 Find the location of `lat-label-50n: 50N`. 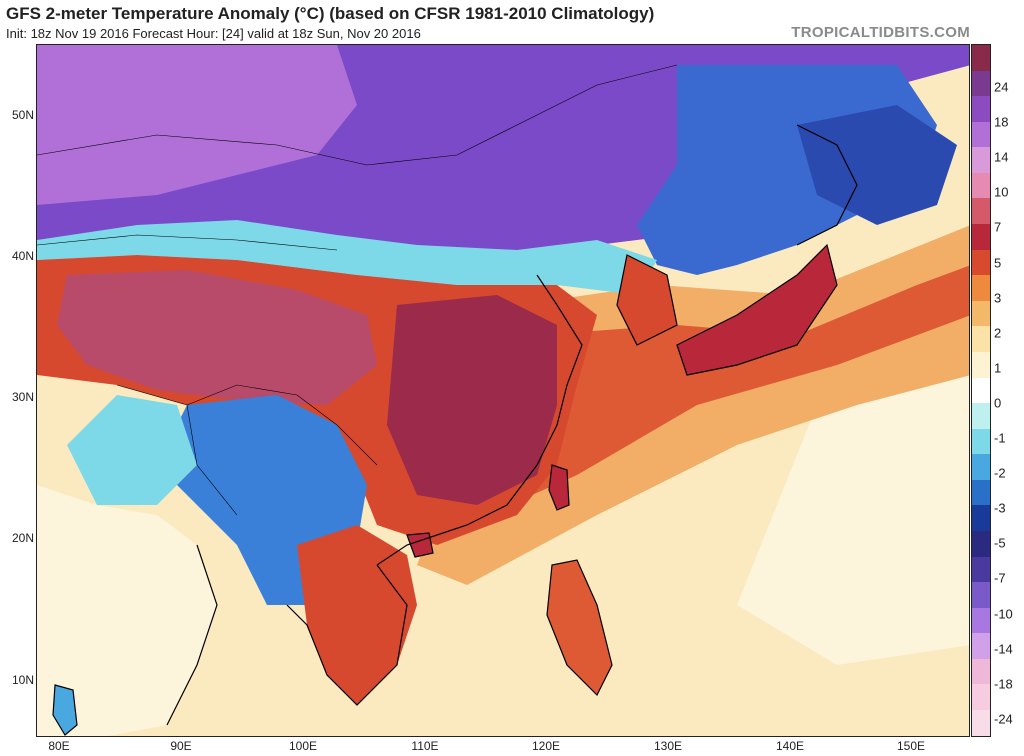

lat-label-50n: 50N is located at coordinates (22, 115).